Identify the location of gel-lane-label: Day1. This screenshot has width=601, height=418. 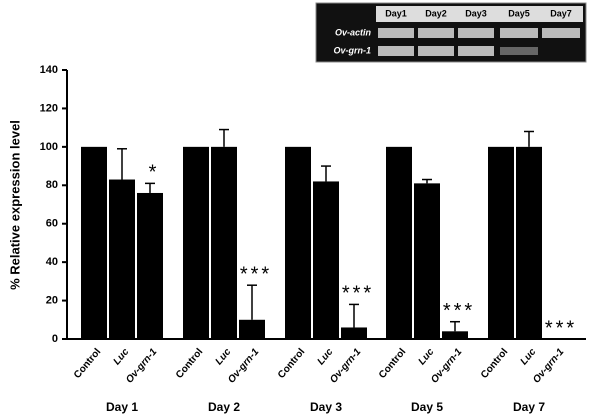
(396, 13).